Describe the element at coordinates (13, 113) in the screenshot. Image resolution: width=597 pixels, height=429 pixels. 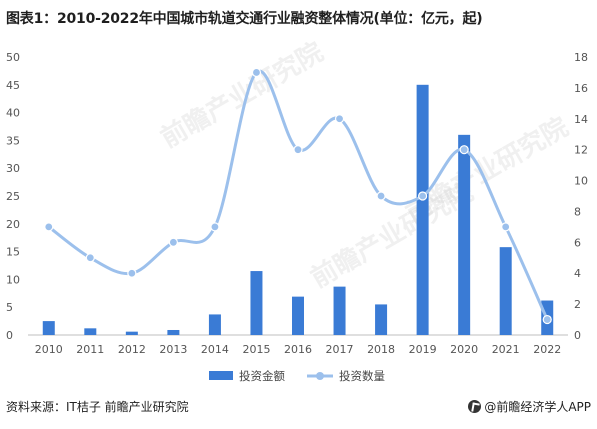
I see `left-axis-tick-label: 40` at that location.